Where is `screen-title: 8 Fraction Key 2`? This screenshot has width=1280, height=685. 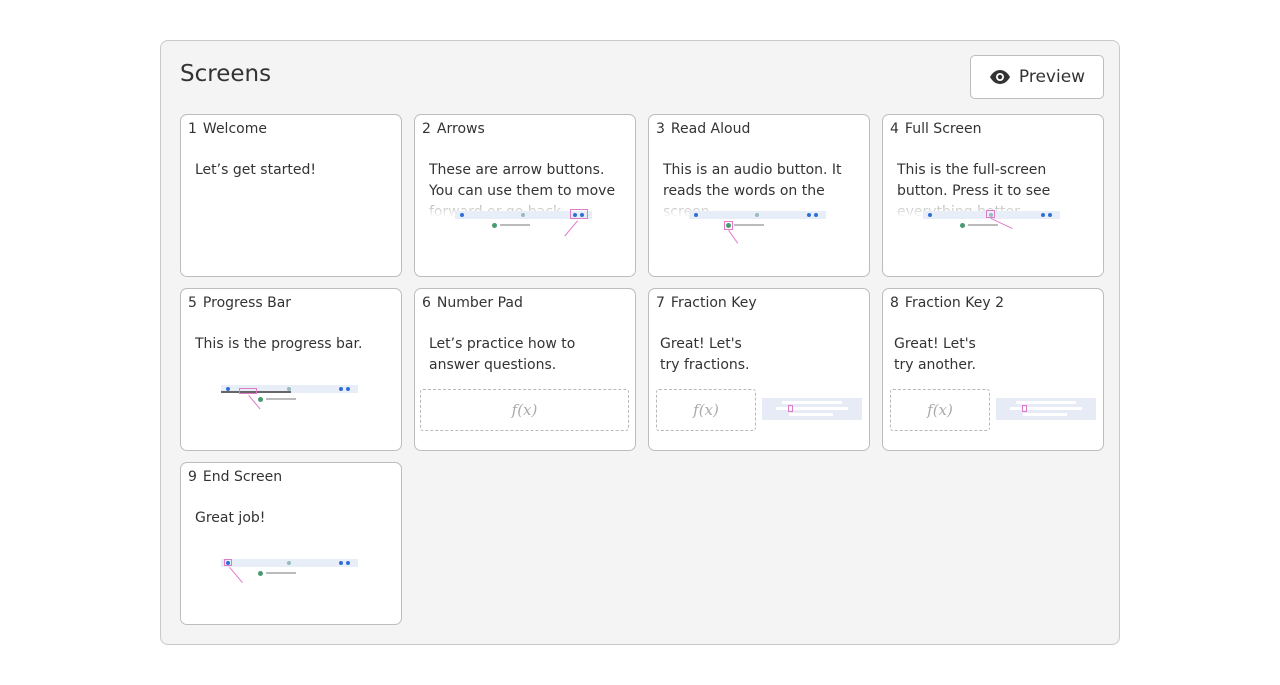
screen-title: 8 Fraction Key 2 is located at coordinates (947, 303).